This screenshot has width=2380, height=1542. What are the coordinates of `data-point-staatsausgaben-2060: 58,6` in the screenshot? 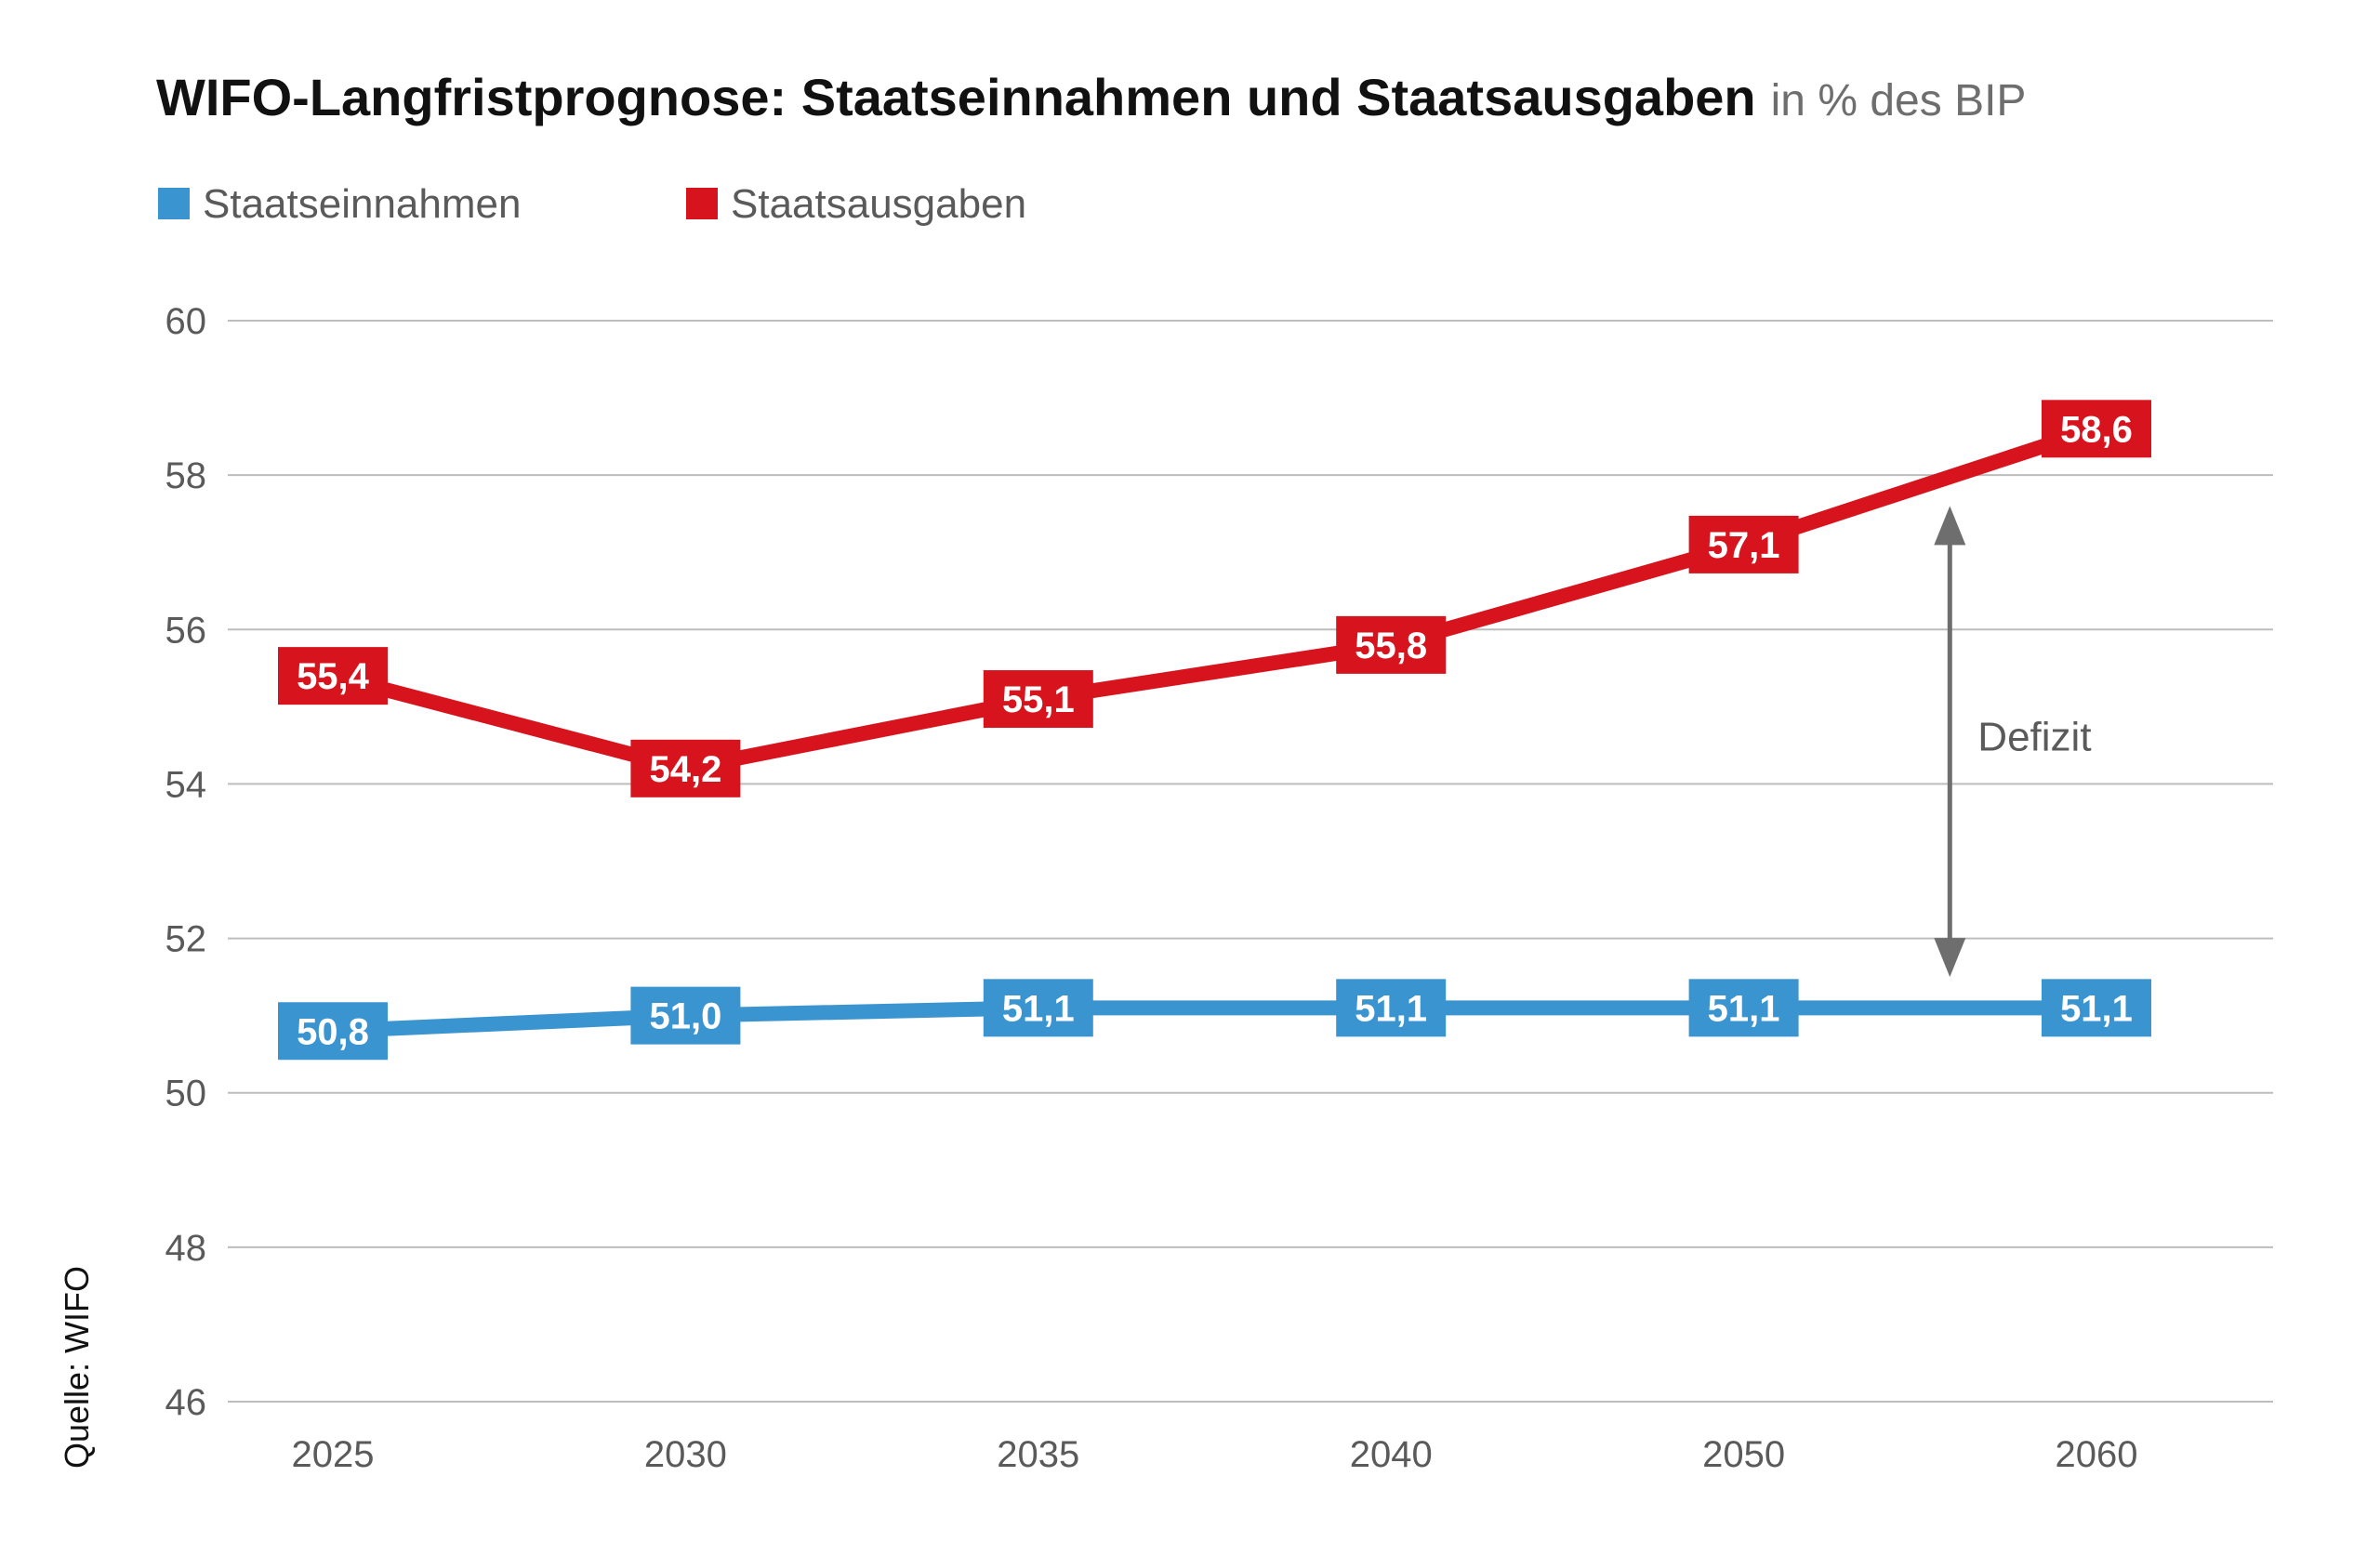 It's located at (2096, 429).